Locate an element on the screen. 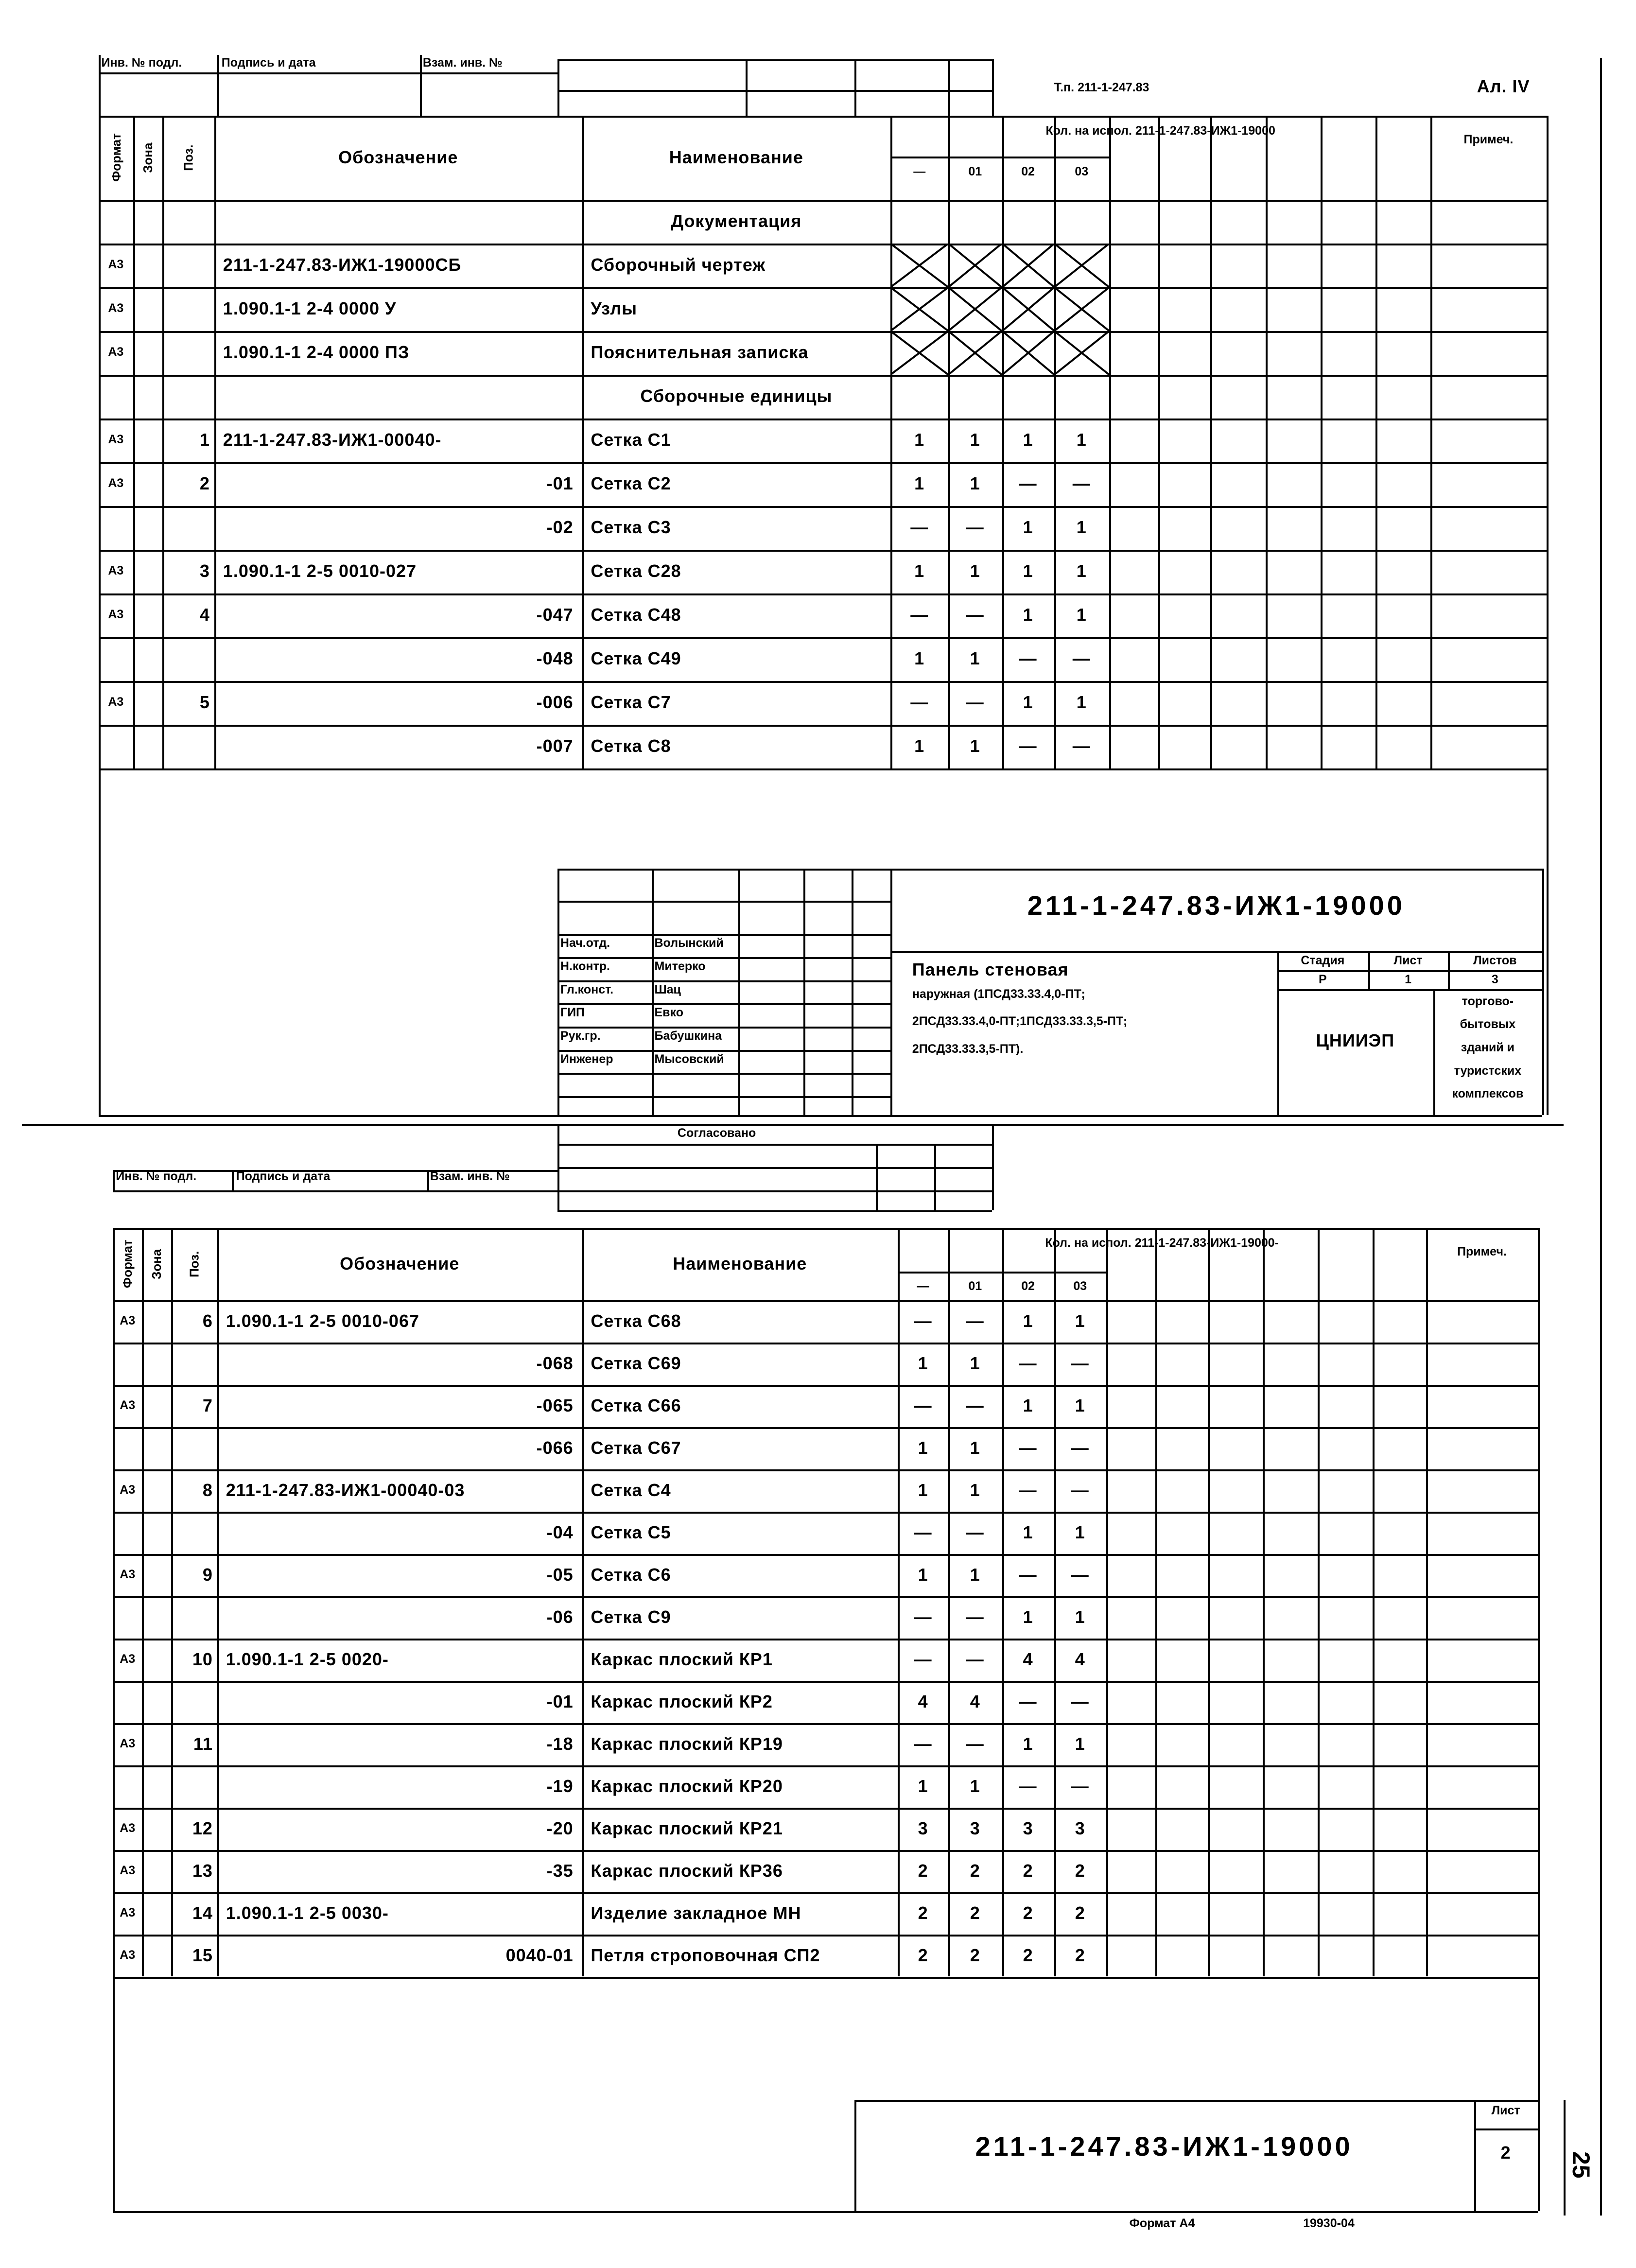 Image resolution: width=1636 pixels, height=2268 pixels. header-note: Примеч. is located at coordinates (1489, 140).